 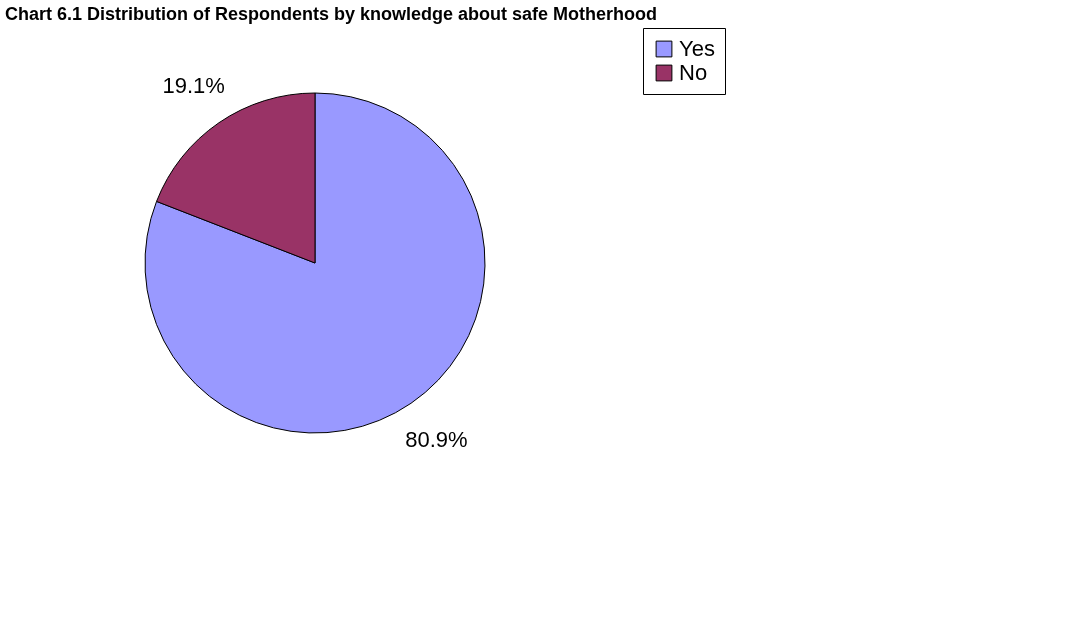 I want to click on data-label: 80.9%, so click(x=436, y=440).